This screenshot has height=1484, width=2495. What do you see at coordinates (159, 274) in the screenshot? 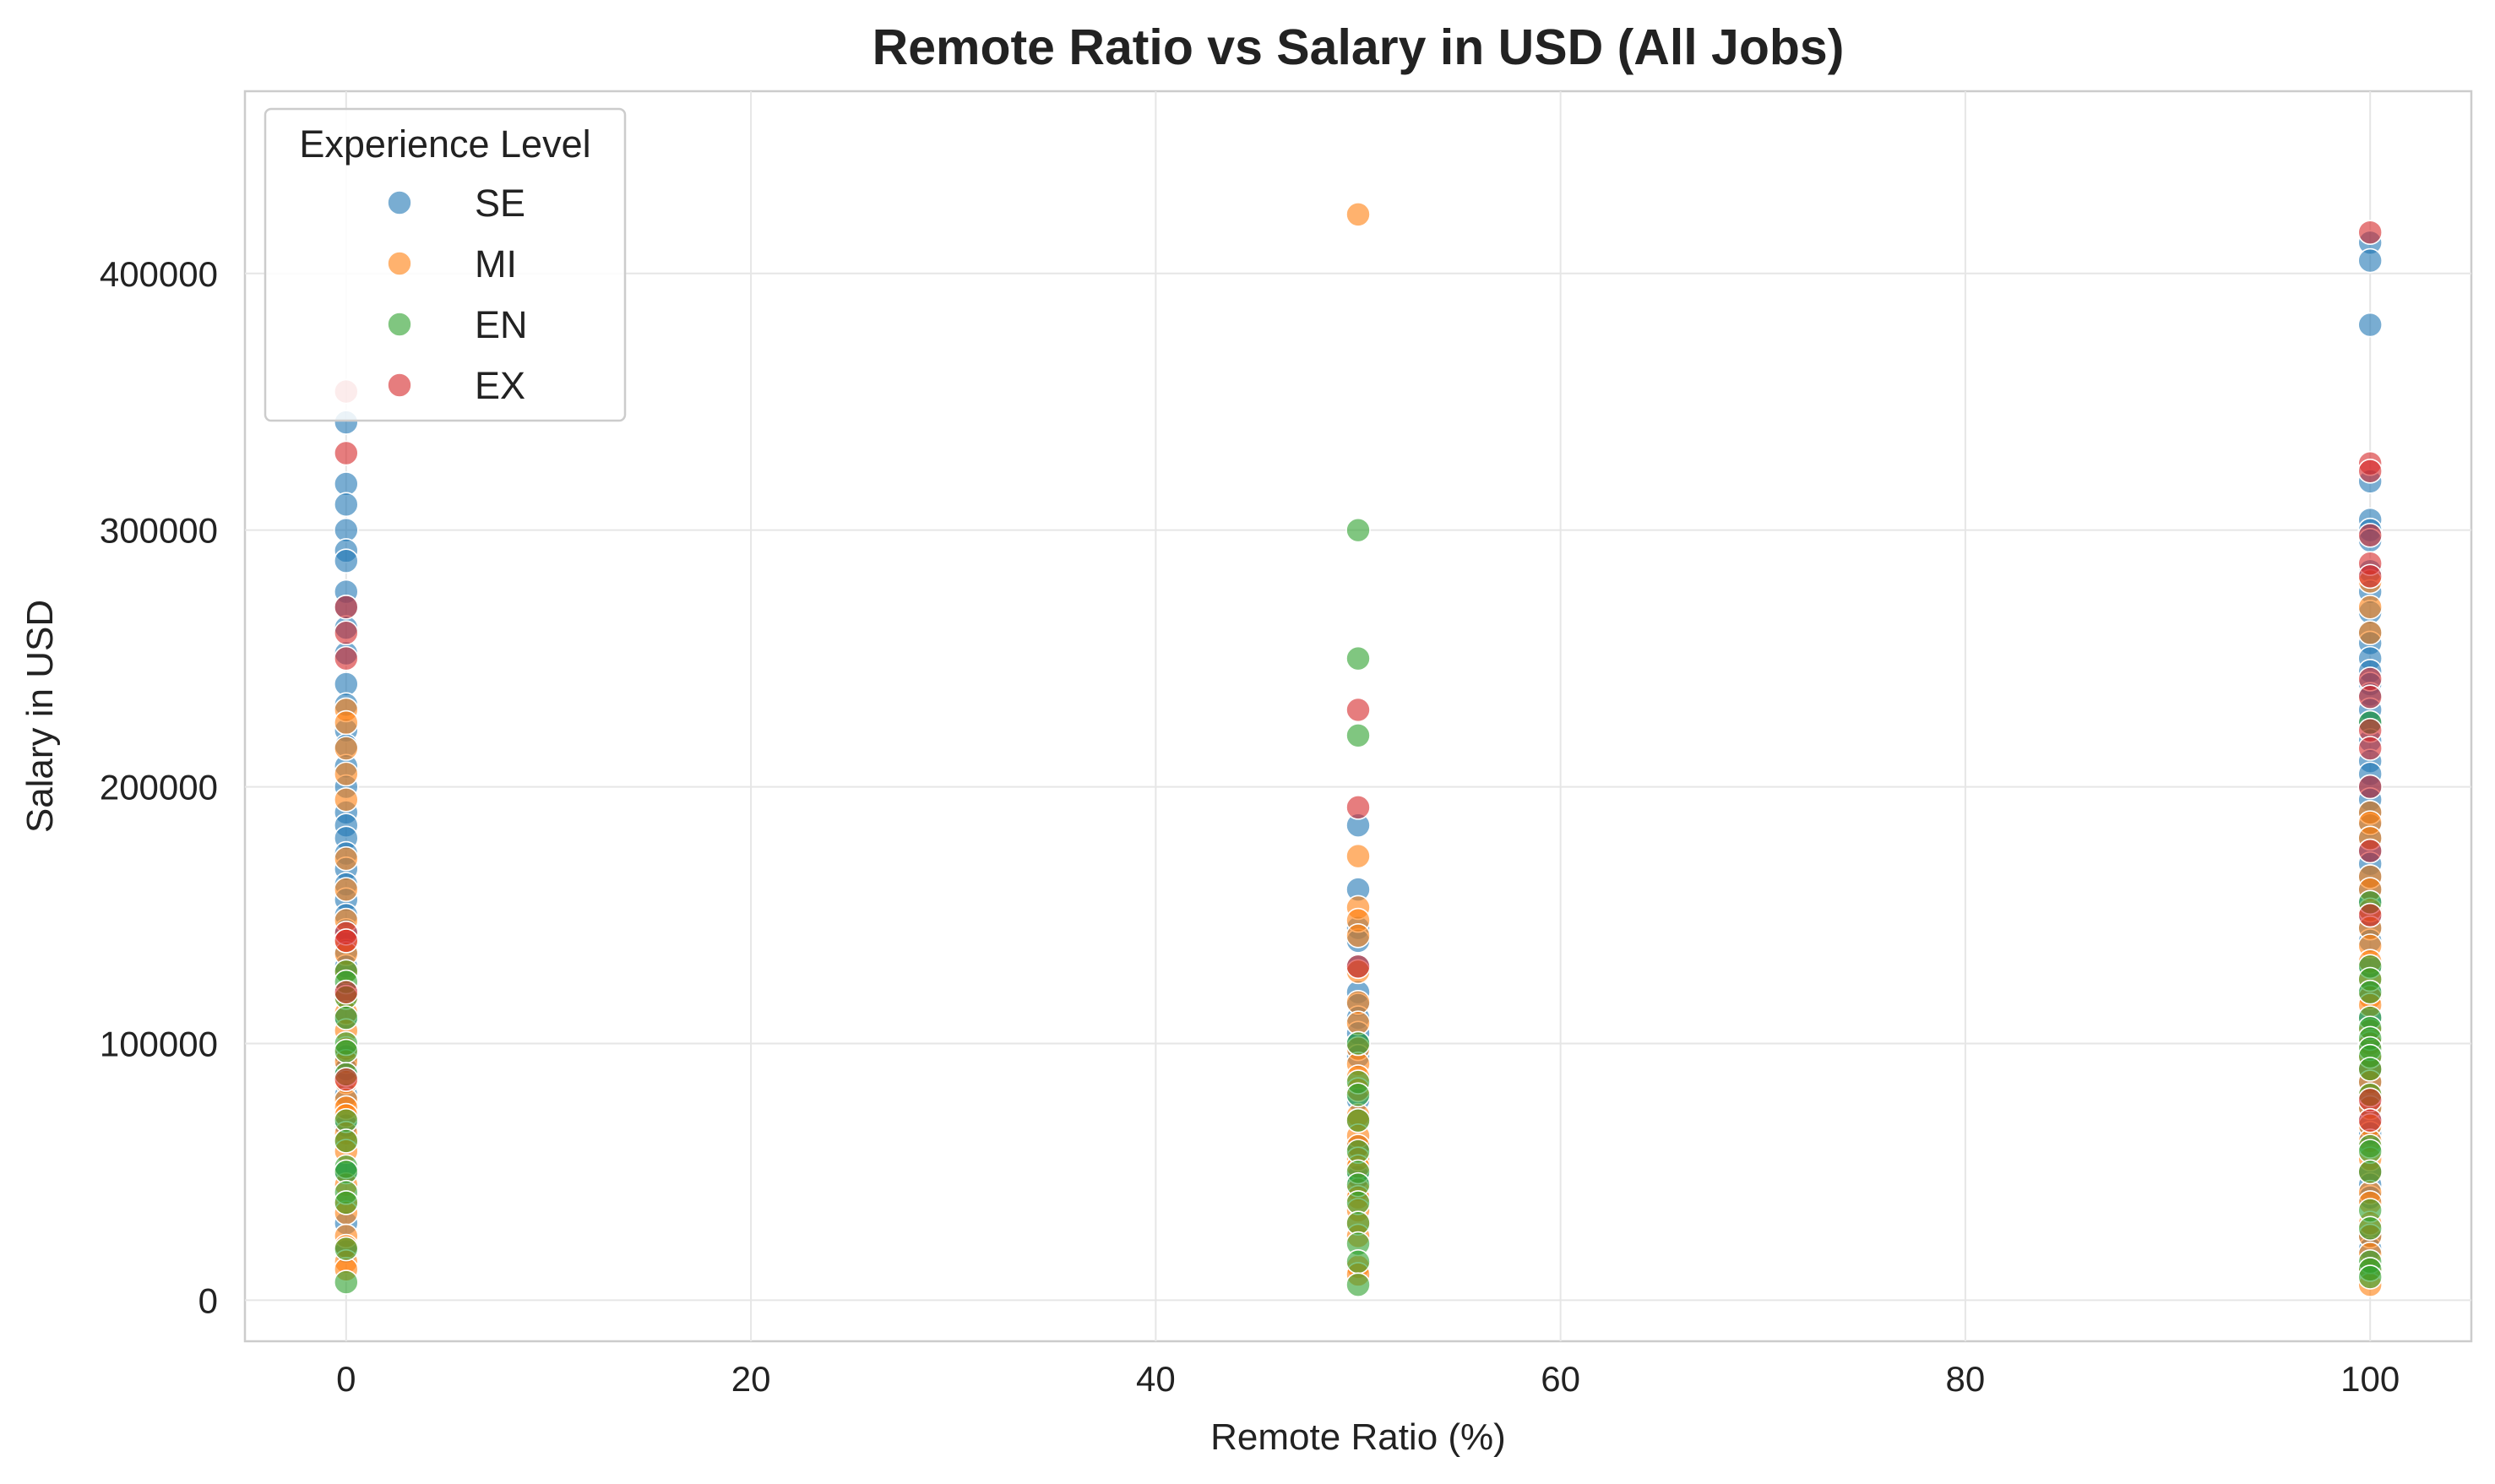
I see `y-tick-label: 400000` at bounding box center [159, 274].